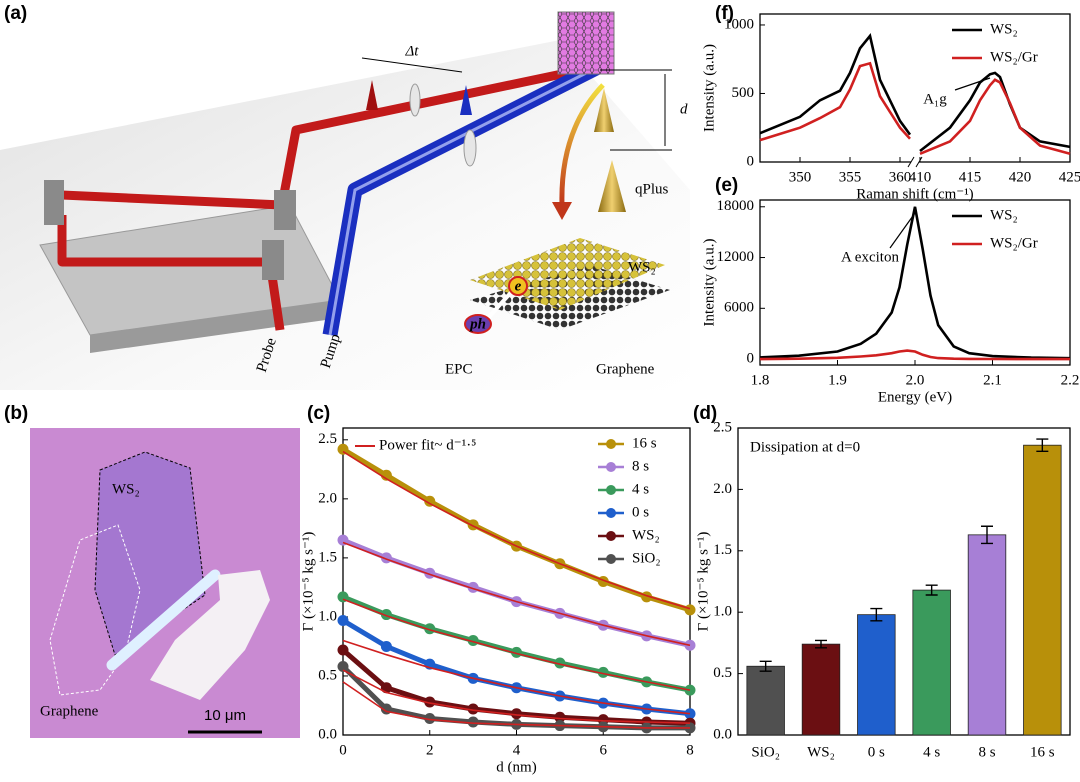  I want to click on x-tick-label: 355, so click(850, 177).